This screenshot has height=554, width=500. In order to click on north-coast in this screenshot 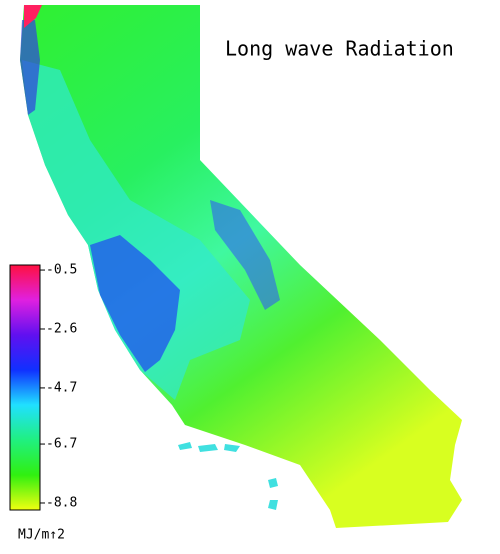, I will do `click(30, 67)`.